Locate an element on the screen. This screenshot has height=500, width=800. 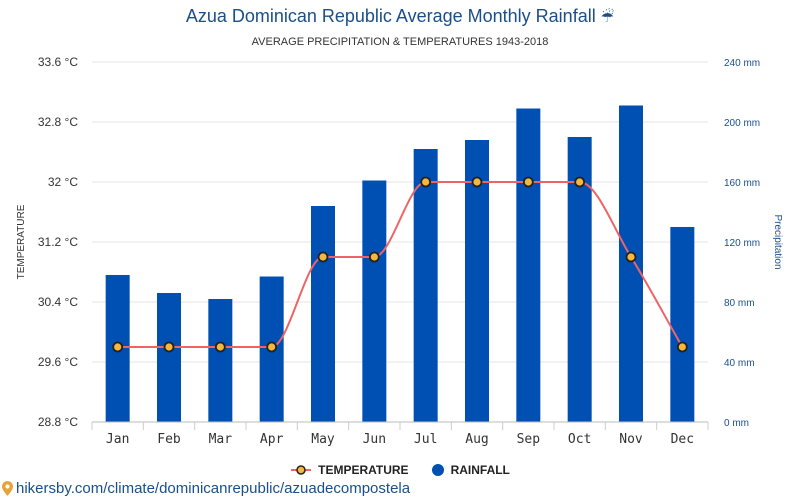
y-left-tick-label: 33.6 °C is located at coordinates (58, 62).